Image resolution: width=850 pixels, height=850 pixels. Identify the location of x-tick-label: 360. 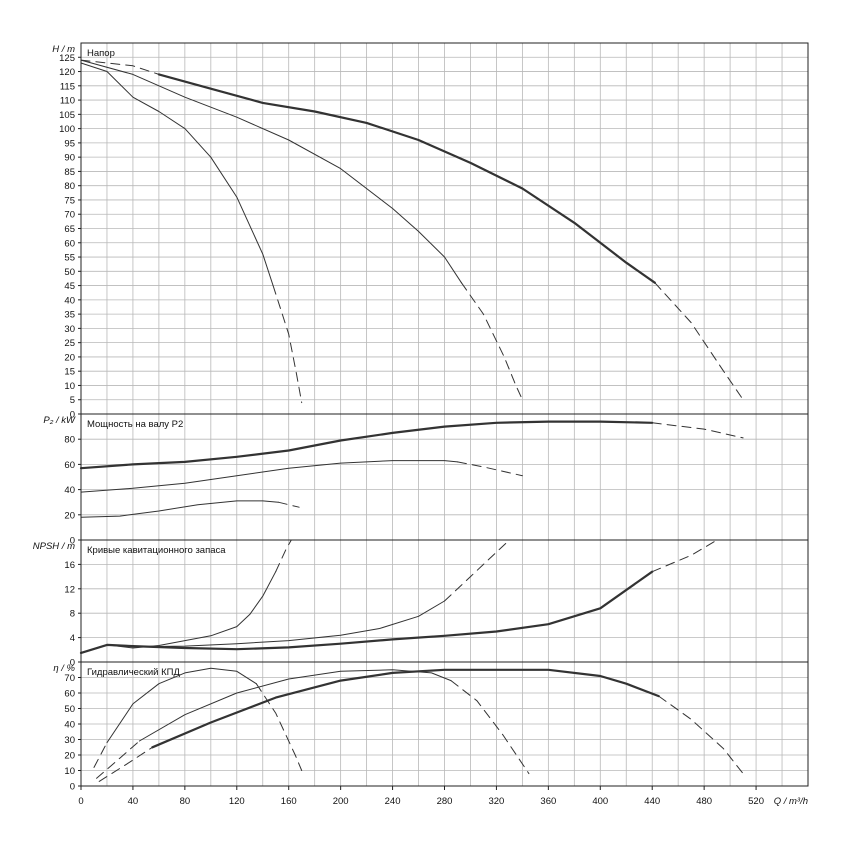
(548, 801).